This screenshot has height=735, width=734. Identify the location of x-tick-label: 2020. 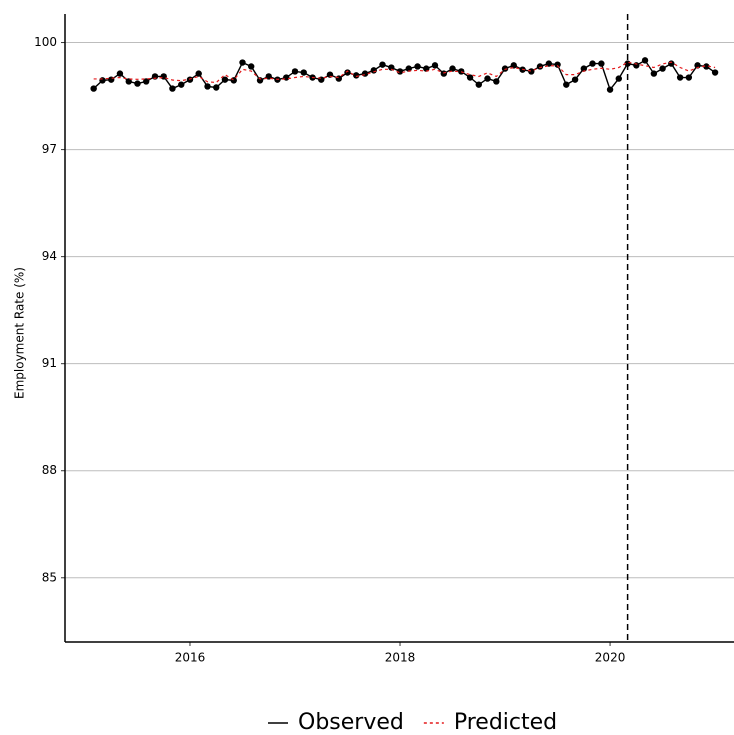
(610, 658).